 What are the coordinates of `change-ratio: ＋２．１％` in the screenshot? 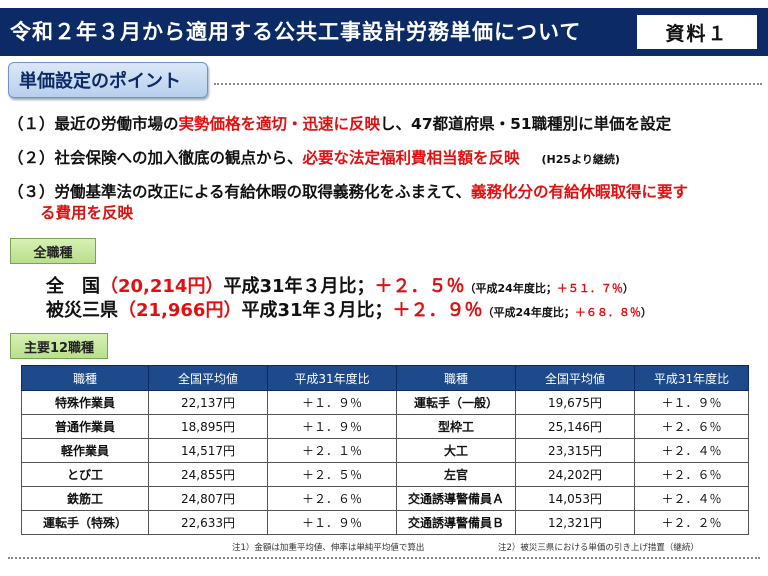 It's located at (332, 450).